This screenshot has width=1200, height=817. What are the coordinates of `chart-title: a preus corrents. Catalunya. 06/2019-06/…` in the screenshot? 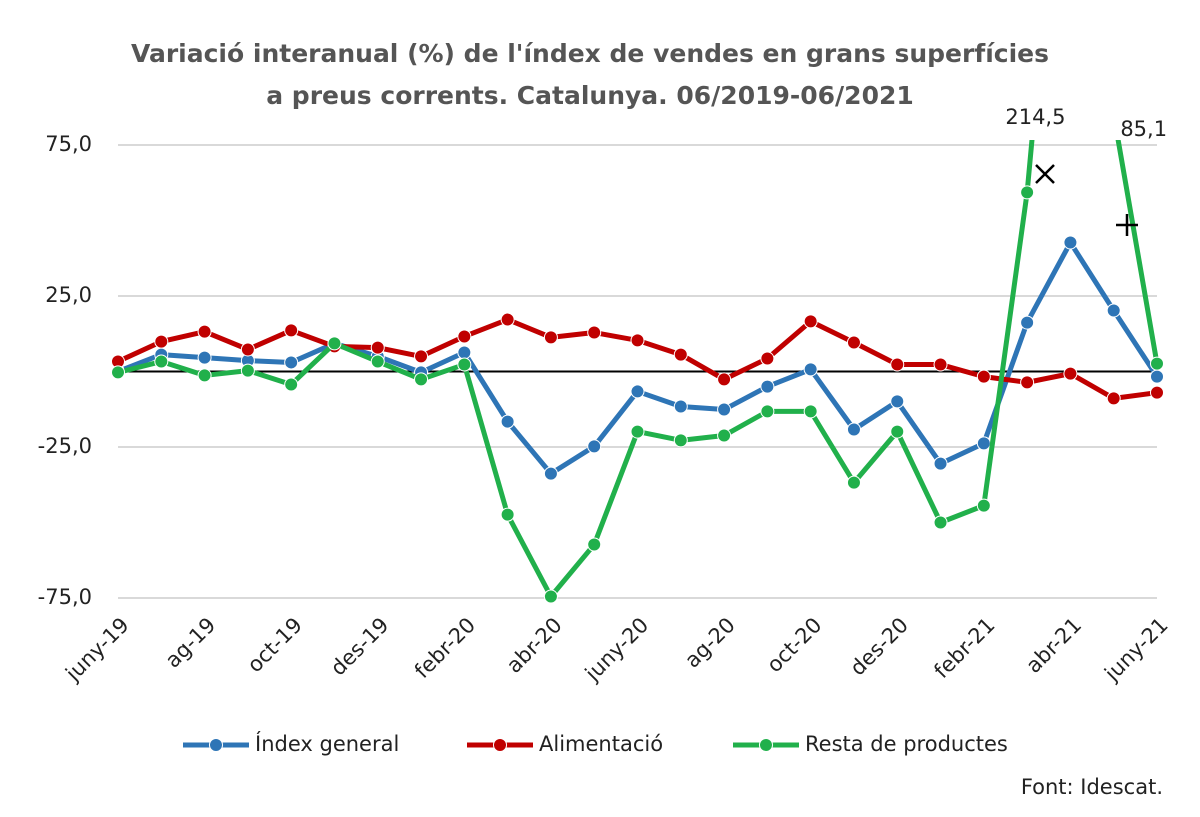 It's located at (590, 95).